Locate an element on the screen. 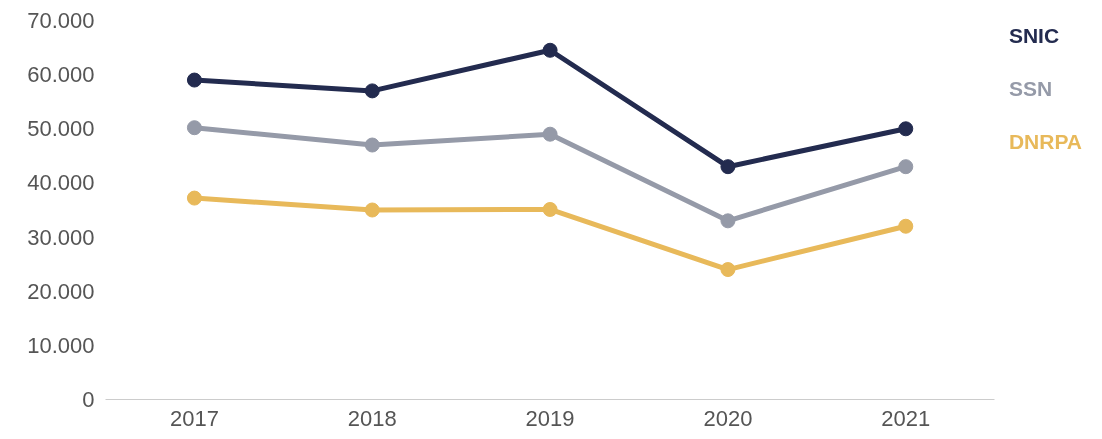 This screenshot has height=439, width=1102. x-tick-label: 2018 is located at coordinates (372, 418).